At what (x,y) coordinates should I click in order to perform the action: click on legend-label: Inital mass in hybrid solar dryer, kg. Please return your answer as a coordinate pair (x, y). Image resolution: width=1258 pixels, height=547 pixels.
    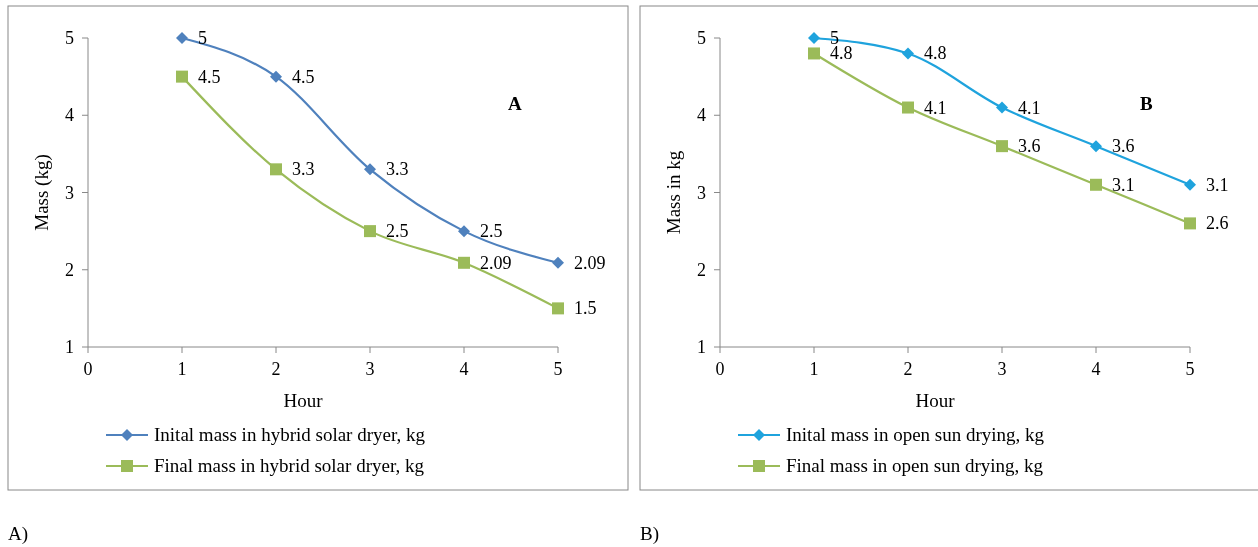
    Looking at the image, I should click on (290, 434).